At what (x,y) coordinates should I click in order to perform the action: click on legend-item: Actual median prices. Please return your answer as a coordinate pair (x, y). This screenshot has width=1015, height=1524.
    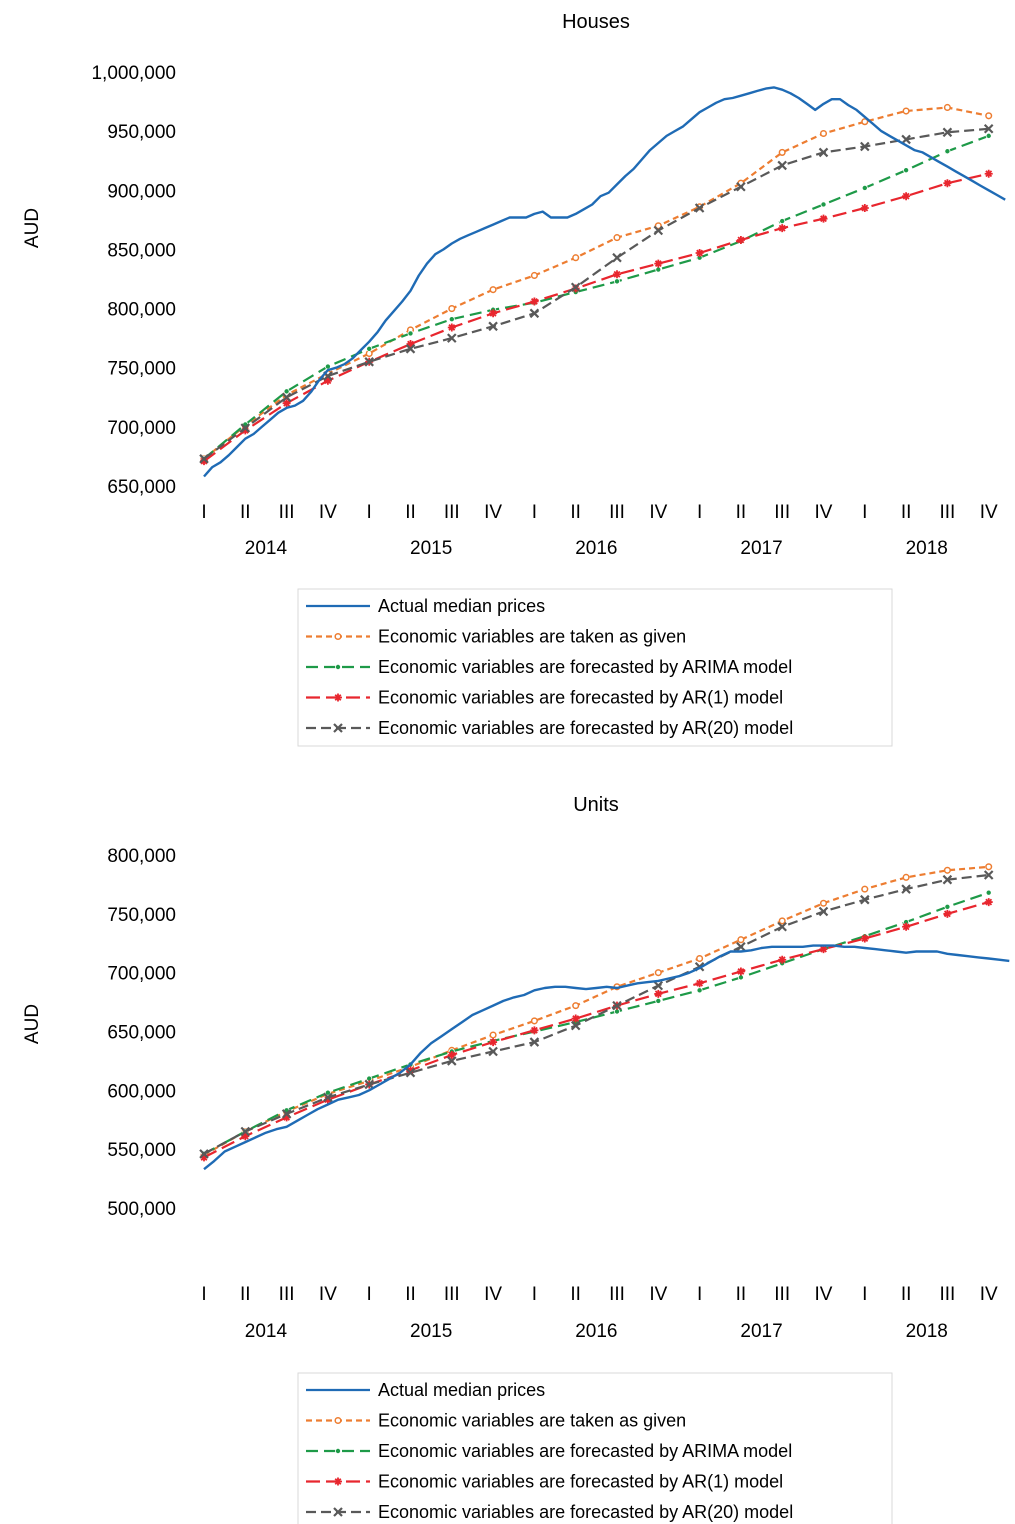
    Looking at the image, I should click on (425, 606).